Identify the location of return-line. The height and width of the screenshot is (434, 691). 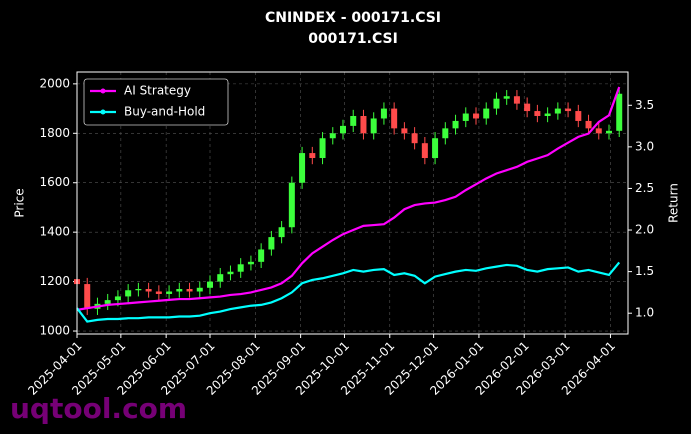
(348, 292).